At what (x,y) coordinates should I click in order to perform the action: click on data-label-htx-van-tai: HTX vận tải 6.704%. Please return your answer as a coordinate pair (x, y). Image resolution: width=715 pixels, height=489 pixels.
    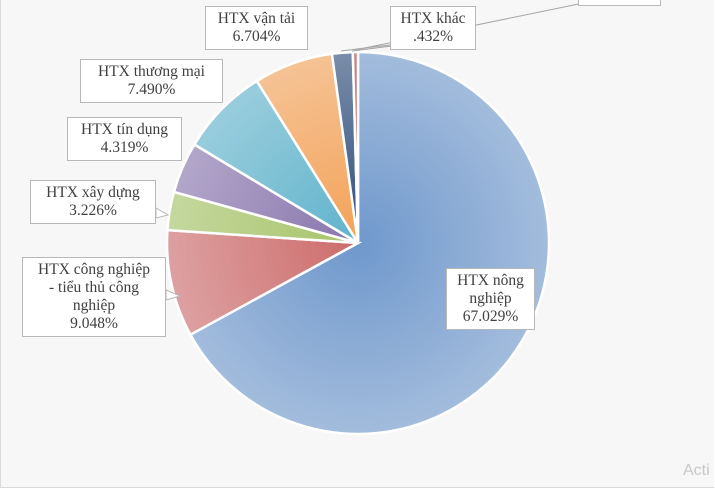
    Looking at the image, I should click on (256, 28).